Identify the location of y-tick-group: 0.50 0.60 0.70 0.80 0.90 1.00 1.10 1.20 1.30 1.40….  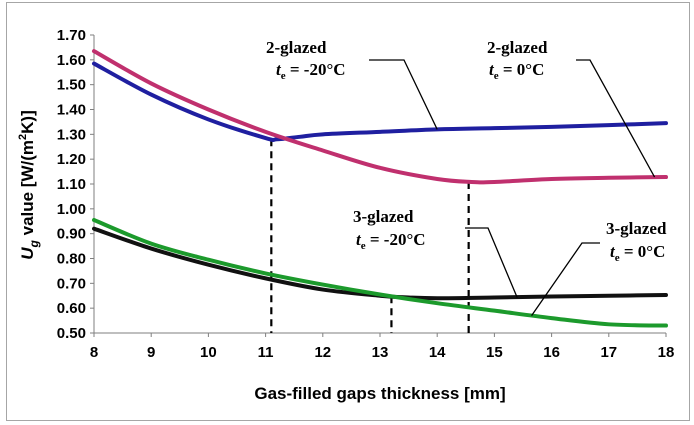
(75, 184).